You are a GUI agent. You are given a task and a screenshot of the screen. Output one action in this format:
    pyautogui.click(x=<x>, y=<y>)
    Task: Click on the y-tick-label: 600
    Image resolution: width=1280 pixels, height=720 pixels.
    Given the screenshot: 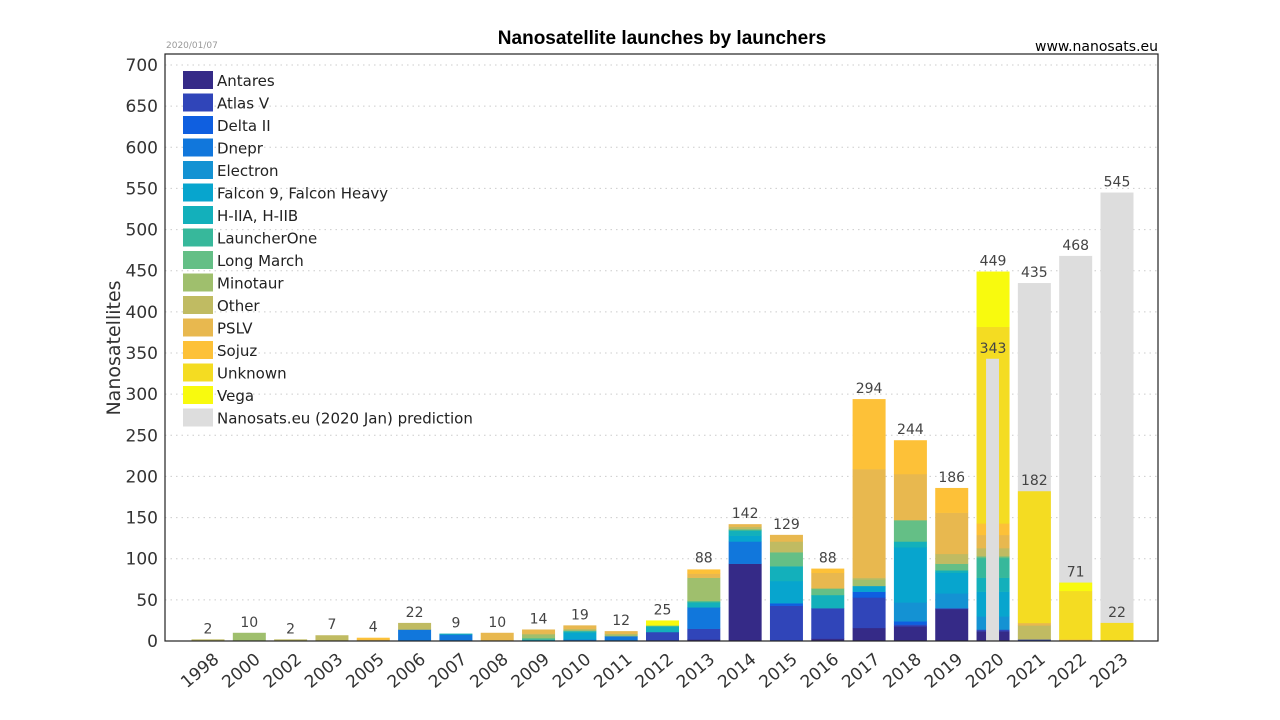 What is the action you would take?
    pyautogui.click(x=142, y=148)
    